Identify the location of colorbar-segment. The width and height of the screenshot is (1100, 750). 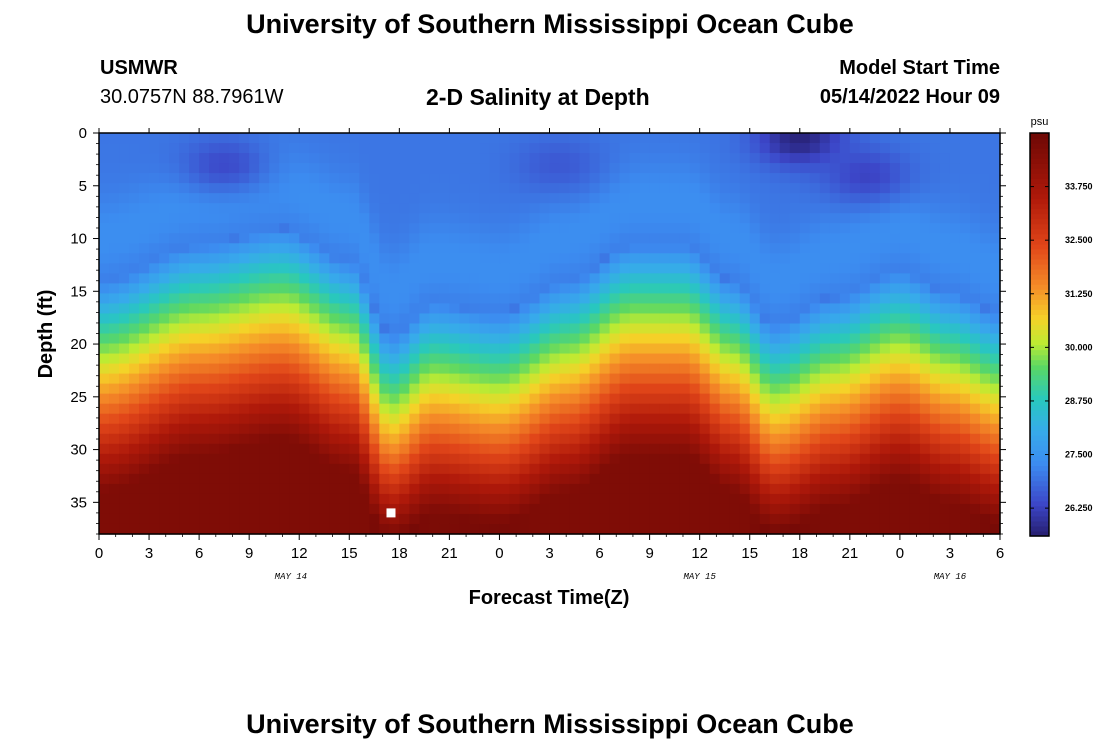
(1039, 322).